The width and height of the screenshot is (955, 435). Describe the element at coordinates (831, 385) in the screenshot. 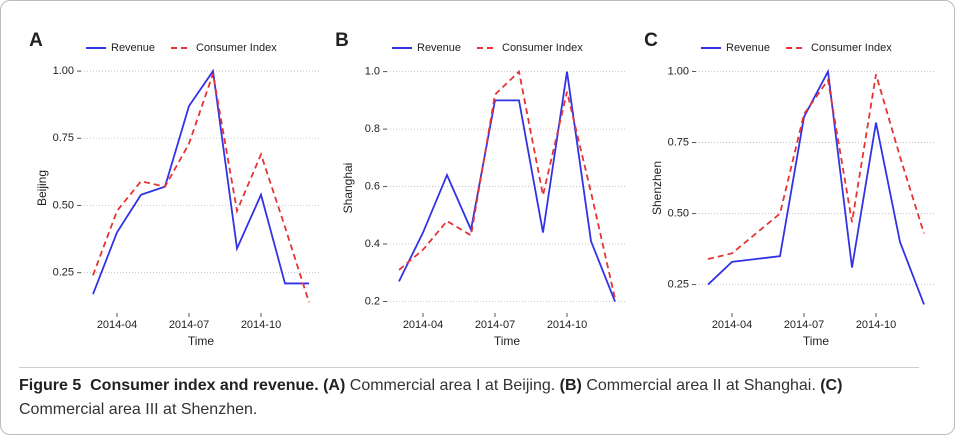

I see `part-tag: (C)` at that location.